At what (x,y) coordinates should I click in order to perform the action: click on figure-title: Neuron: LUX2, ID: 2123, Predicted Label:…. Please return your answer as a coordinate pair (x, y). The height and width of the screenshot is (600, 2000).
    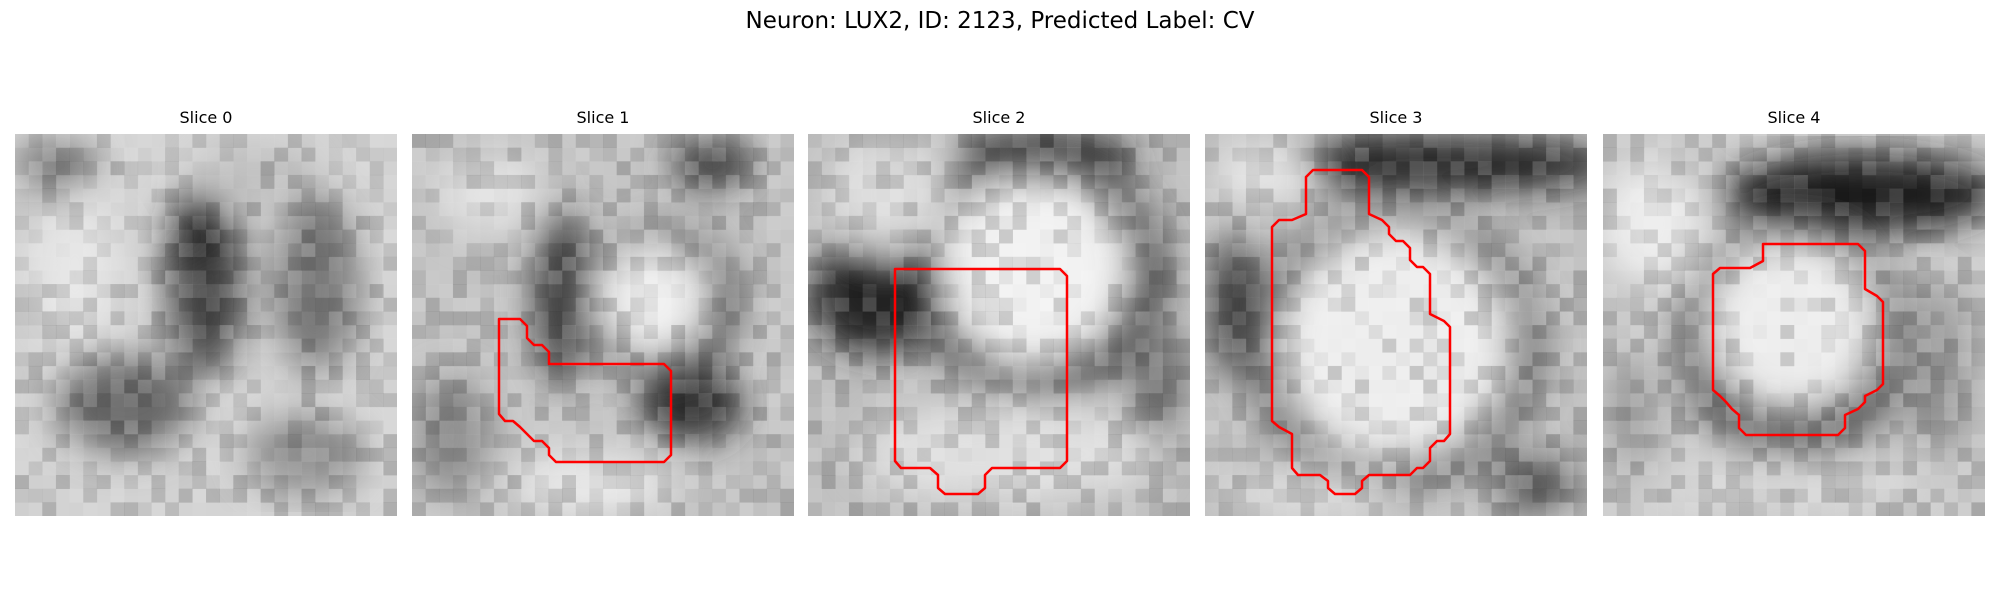
    Looking at the image, I should click on (1000, 21).